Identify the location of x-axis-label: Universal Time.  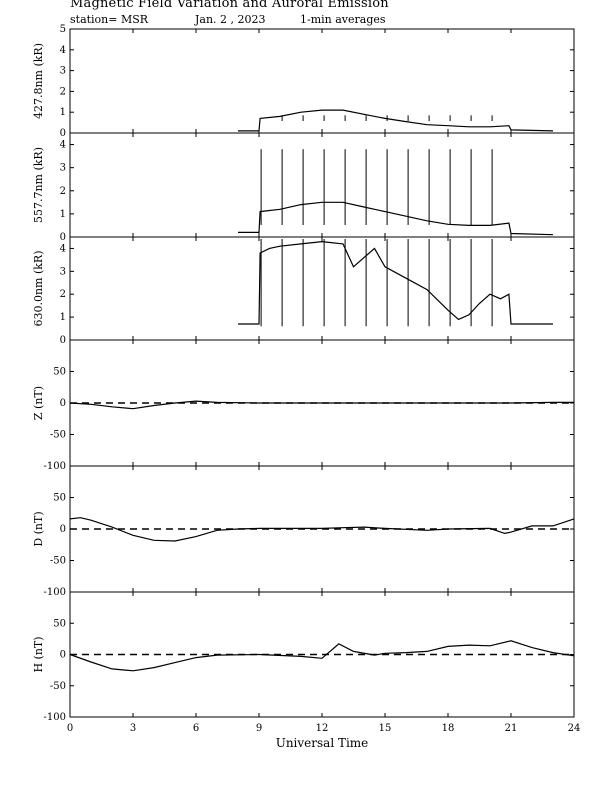
(322, 743).